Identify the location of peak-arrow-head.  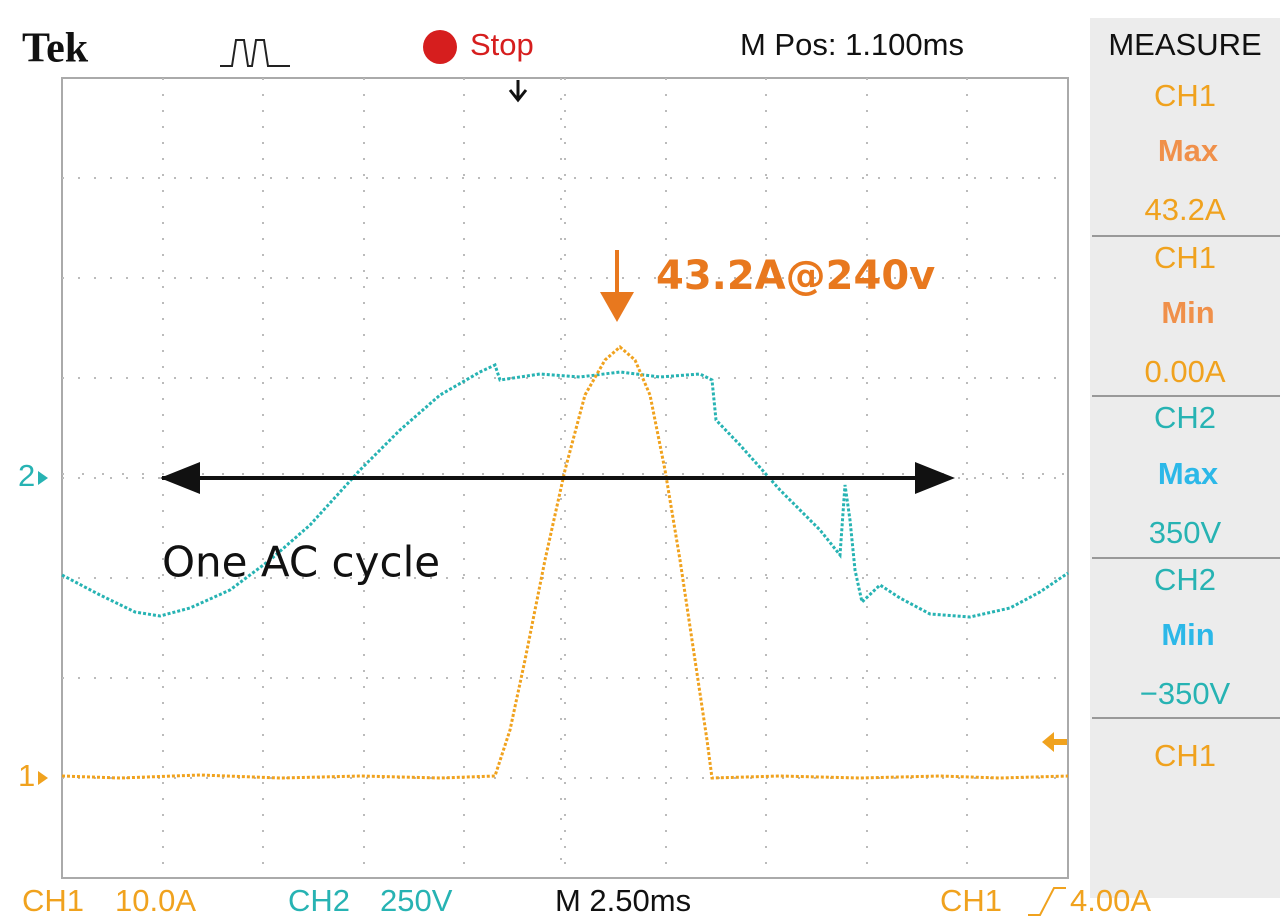
(617, 307).